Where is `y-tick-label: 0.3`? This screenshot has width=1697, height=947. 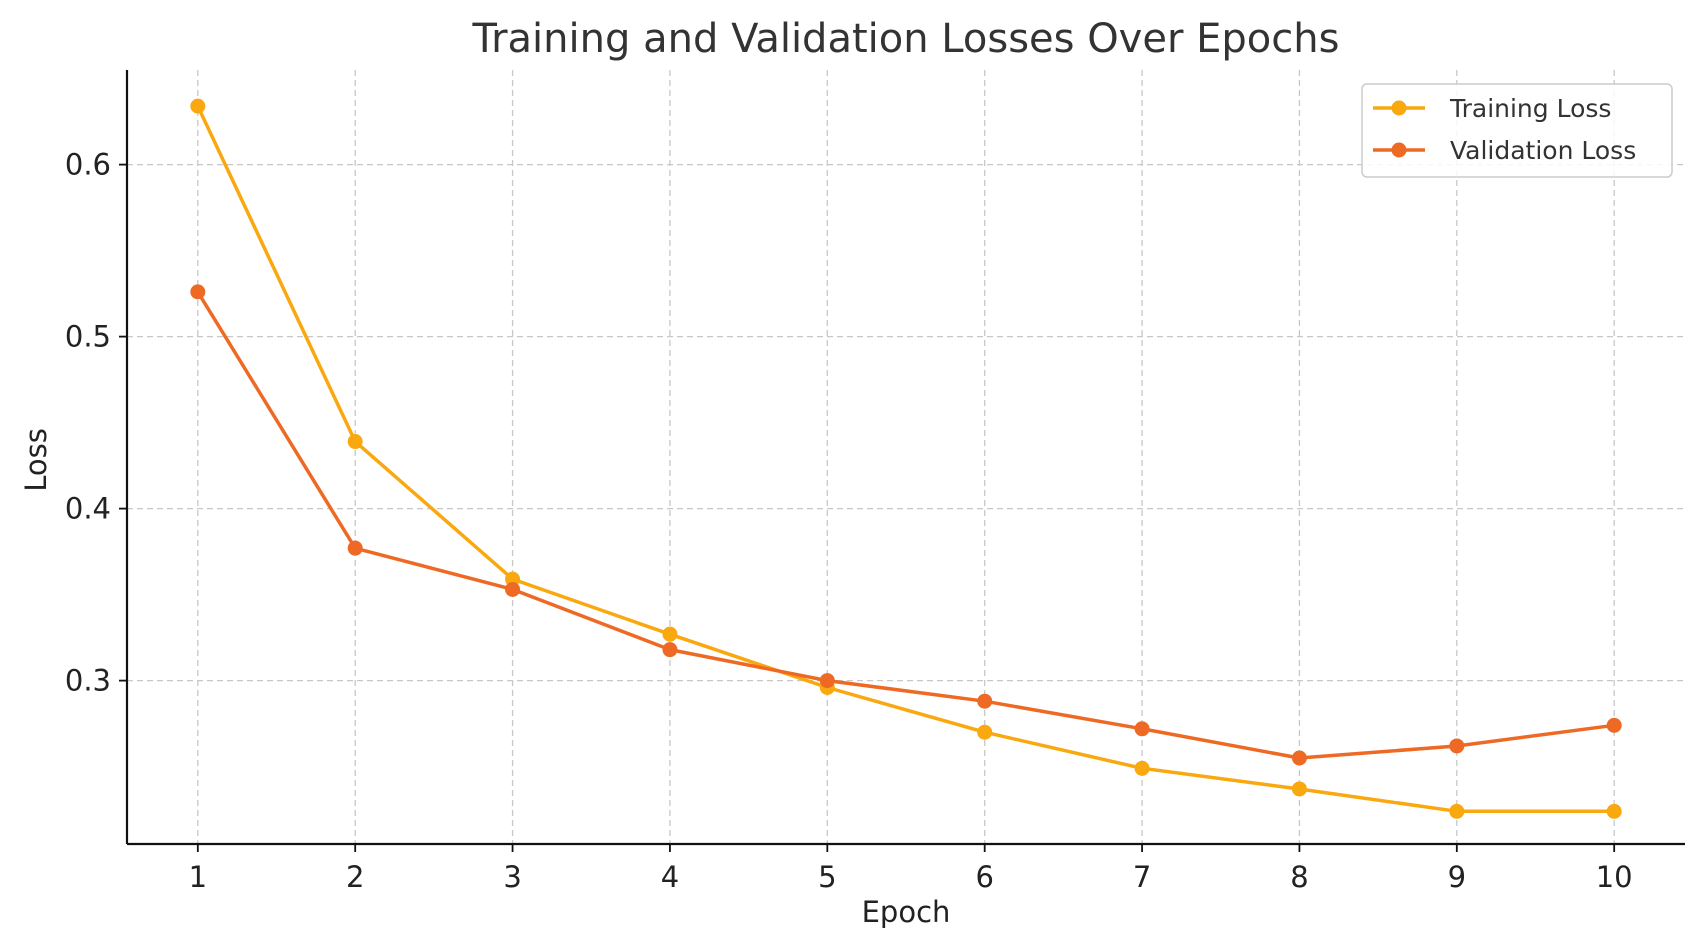
y-tick-label: 0.3 is located at coordinates (88, 681).